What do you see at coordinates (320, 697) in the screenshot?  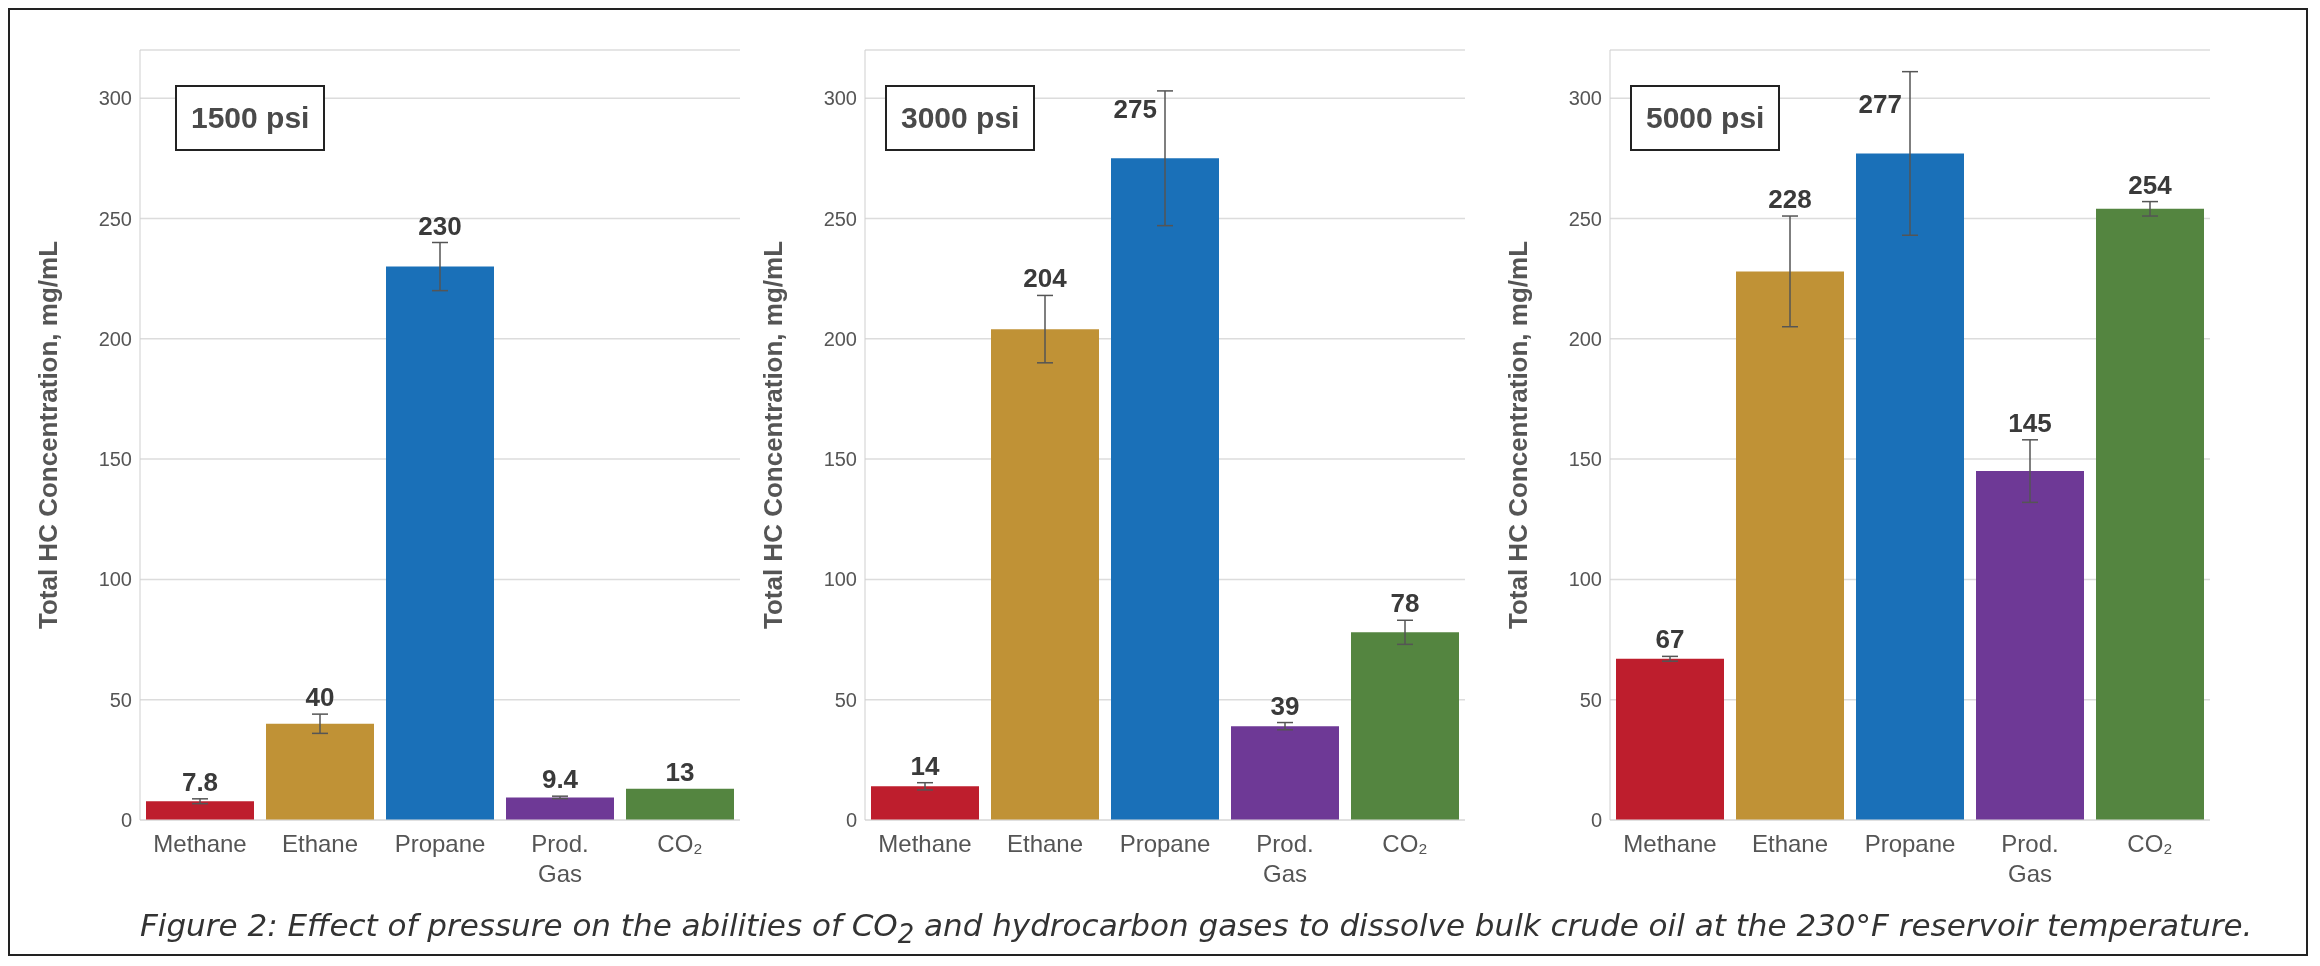 I see `data-label: 40` at bounding box center [320, 697].